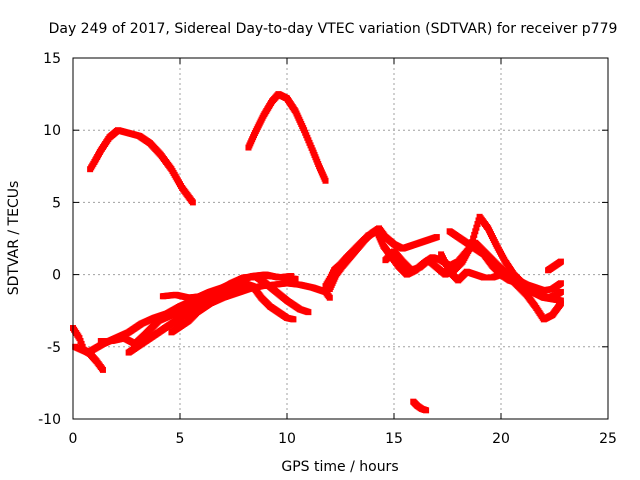 This screenshot has height=480, width=640. Describe the element at coordinates (554, 266) in the screenshot. I see `series-seg-l` at that location.